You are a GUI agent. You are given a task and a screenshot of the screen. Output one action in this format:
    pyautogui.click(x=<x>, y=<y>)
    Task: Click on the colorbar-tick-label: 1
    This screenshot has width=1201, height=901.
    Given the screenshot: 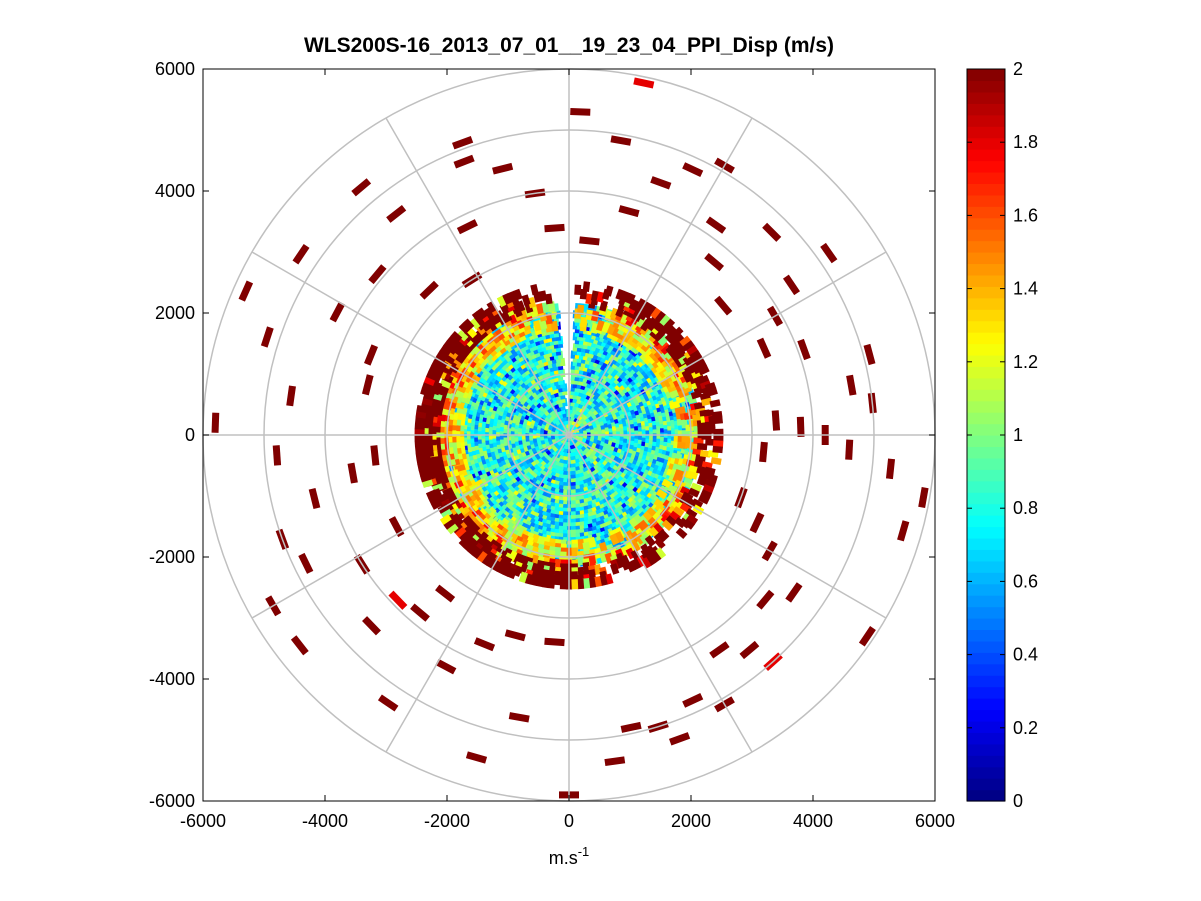 What is the action you would take?
    pyautogui.click(x=1018, y=435)
    